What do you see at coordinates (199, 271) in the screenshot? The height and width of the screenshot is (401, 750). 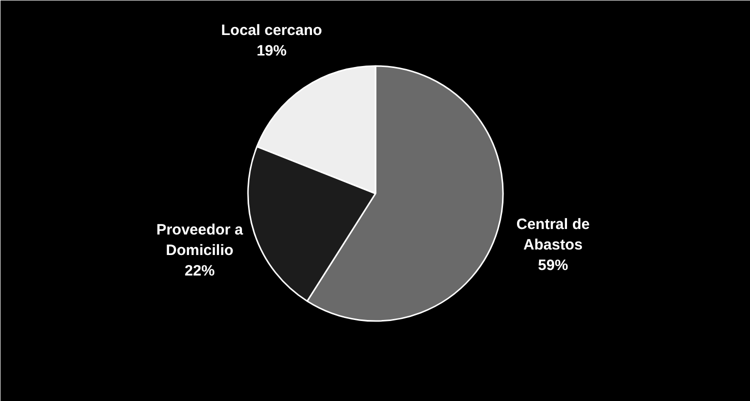 I see `data-label: 22%` at bounding box center [199, 271].